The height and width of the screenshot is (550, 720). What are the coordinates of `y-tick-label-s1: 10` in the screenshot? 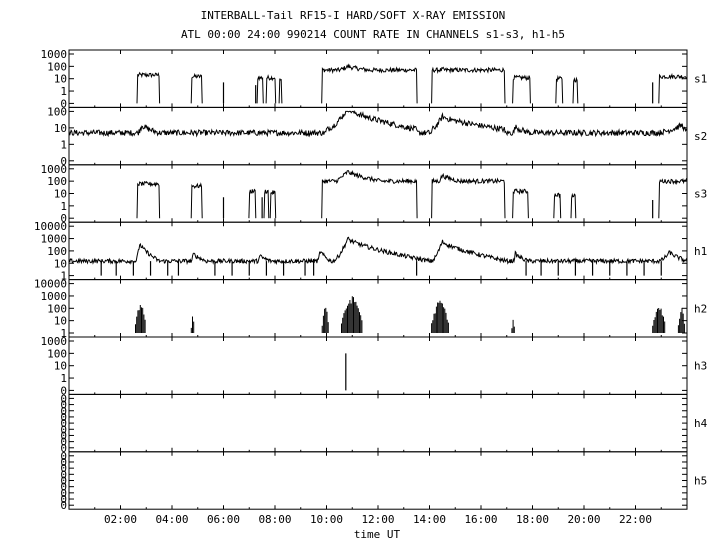 It's located at (60, 79).